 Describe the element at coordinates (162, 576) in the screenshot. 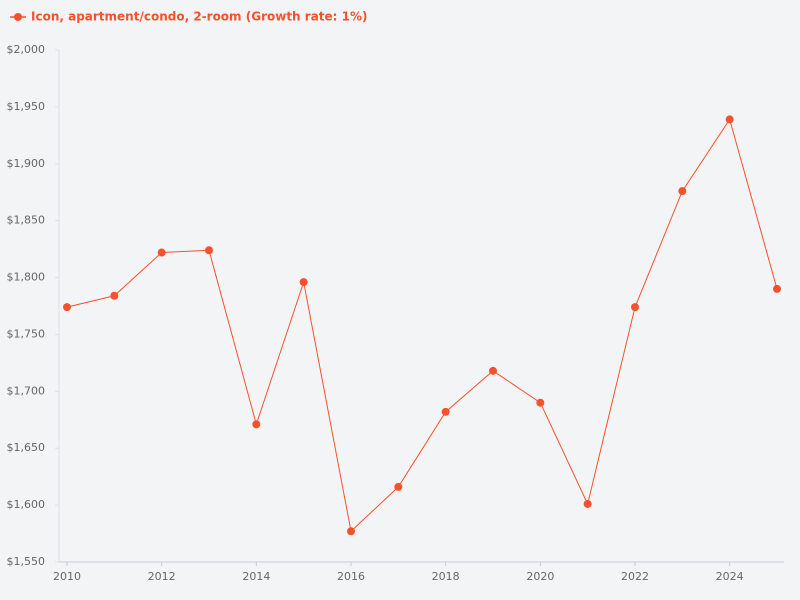

I see `x-tick-label: 2012` at that location.